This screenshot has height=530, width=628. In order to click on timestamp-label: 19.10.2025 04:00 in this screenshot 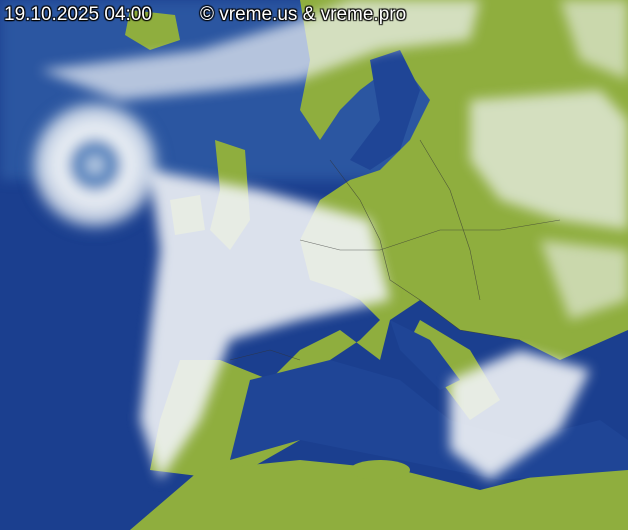, I will do `click(78, 14)`.